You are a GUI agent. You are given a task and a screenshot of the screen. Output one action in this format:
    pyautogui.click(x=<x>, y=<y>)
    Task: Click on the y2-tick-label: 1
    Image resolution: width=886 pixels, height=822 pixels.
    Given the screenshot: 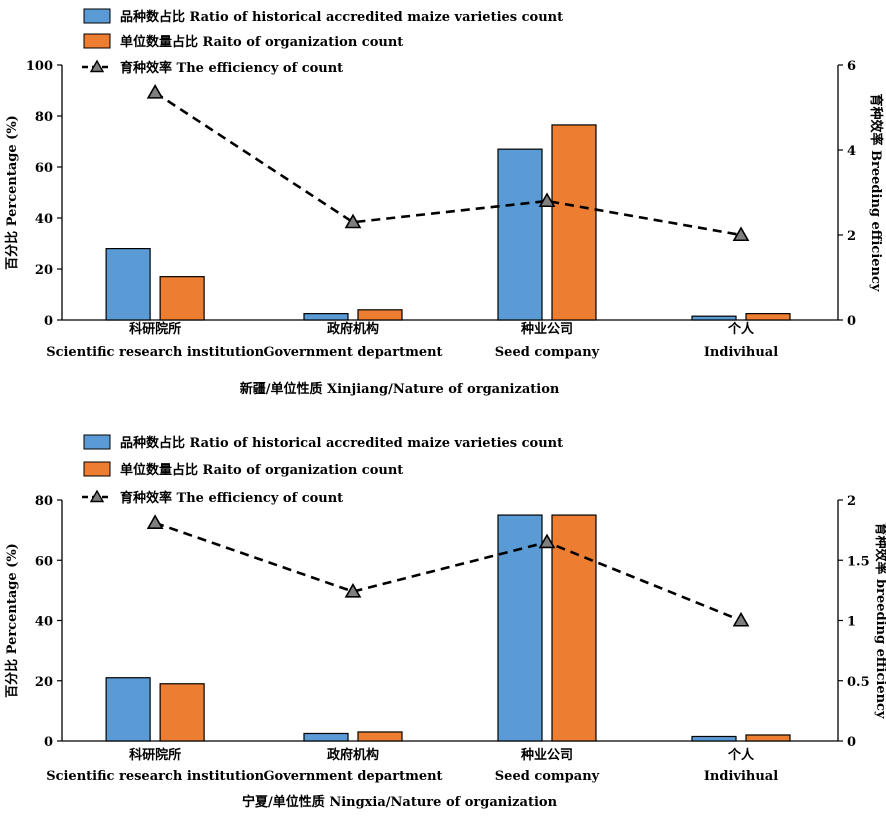 What is the action you would take?
    pyautogui.click(x=851, y=622)
    